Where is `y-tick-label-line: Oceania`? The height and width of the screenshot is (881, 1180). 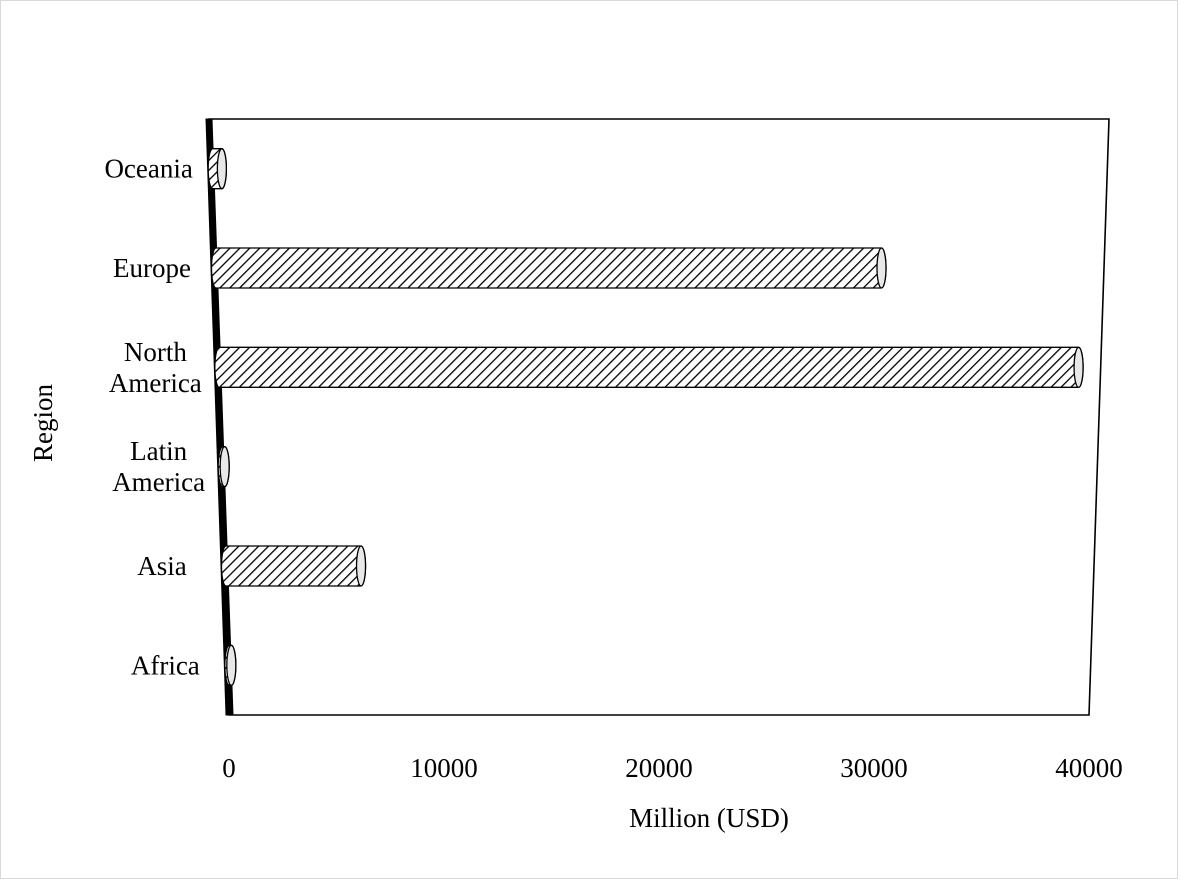 y-tick-label-line: Oceania is located at coordinates (148, 169).